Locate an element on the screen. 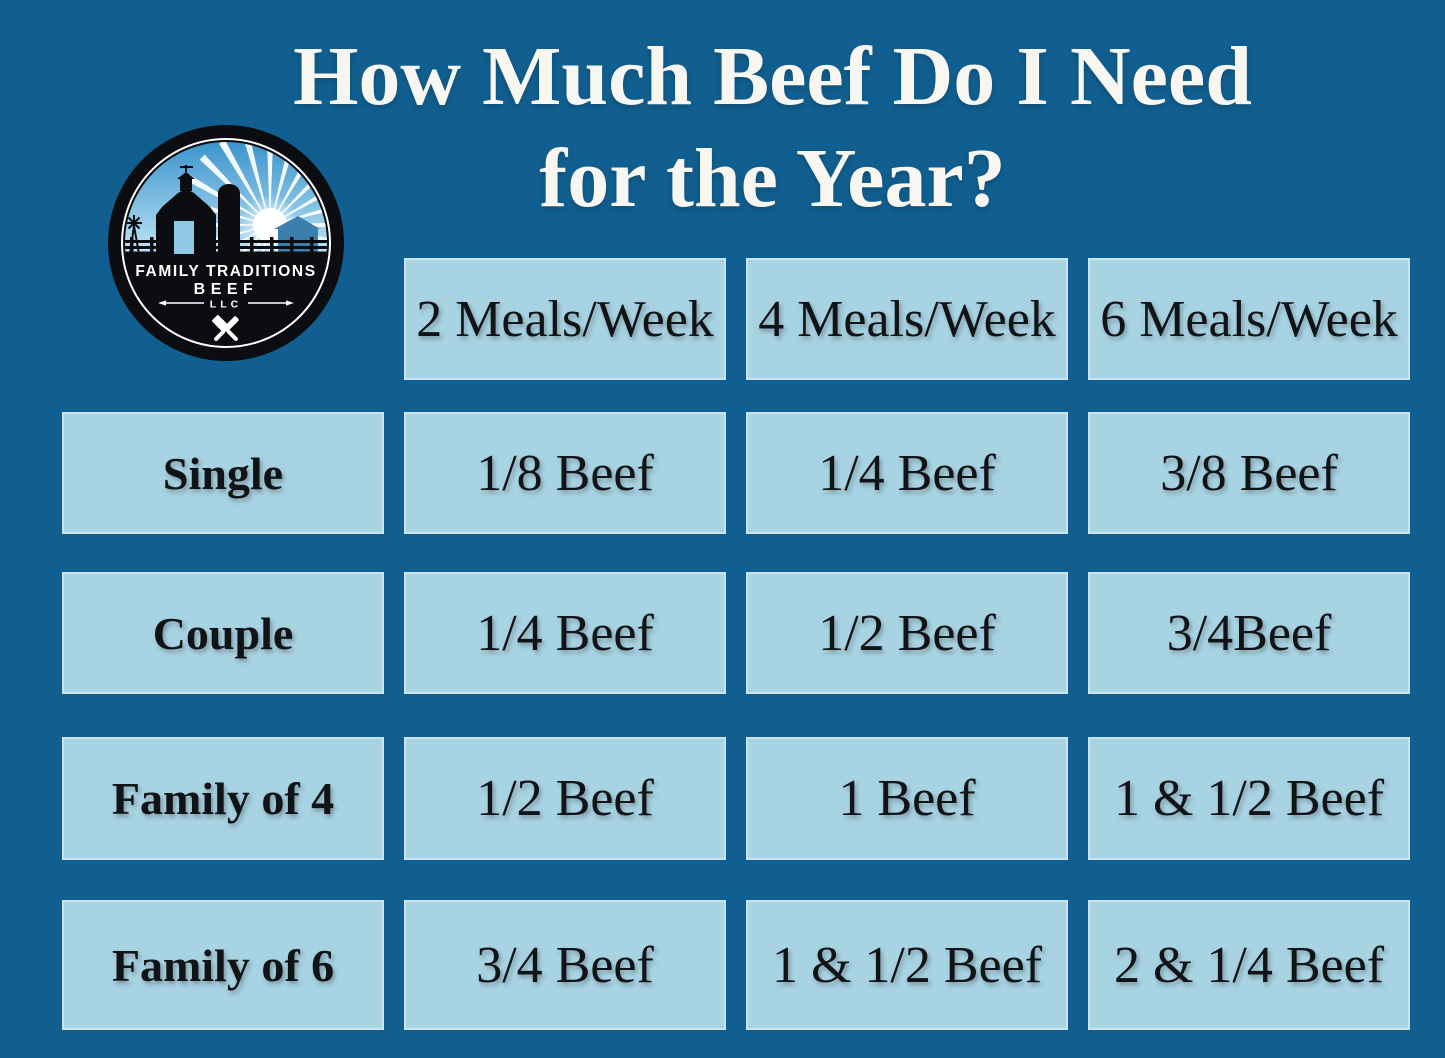  table-cell: 2 & 1/4 Beef is located at coordinates (1249, 965).